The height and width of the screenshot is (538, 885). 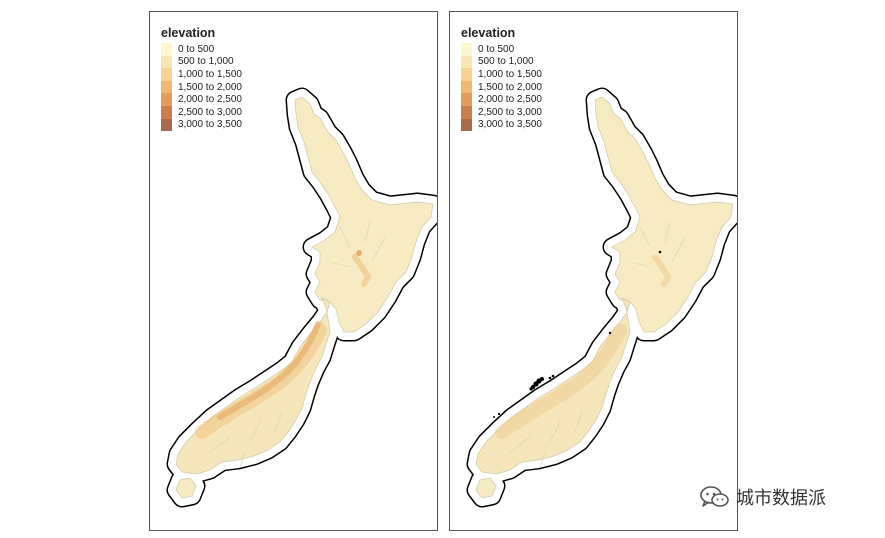 I want to click on high-elevation-points, so click(x=577, y=334).